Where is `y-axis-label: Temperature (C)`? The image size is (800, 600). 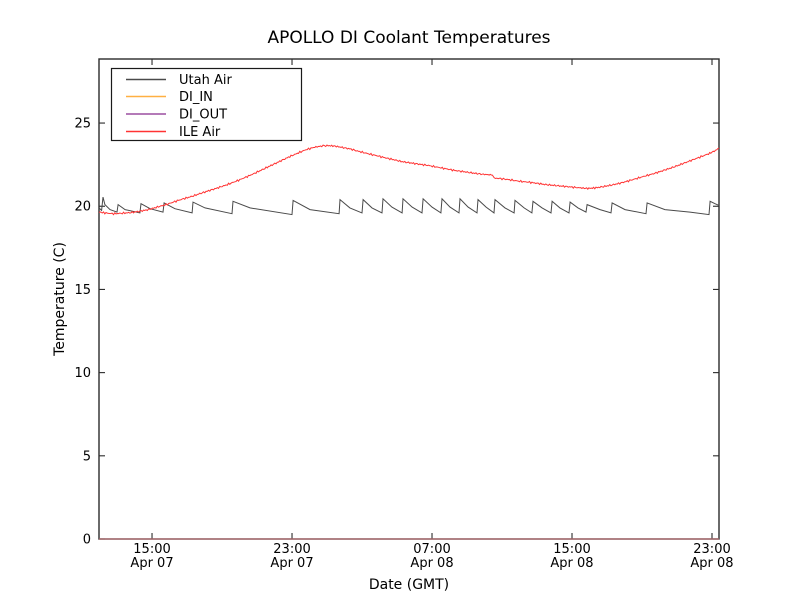 y-axis-label: Temperature (C) is located at coordinates (60, 299).